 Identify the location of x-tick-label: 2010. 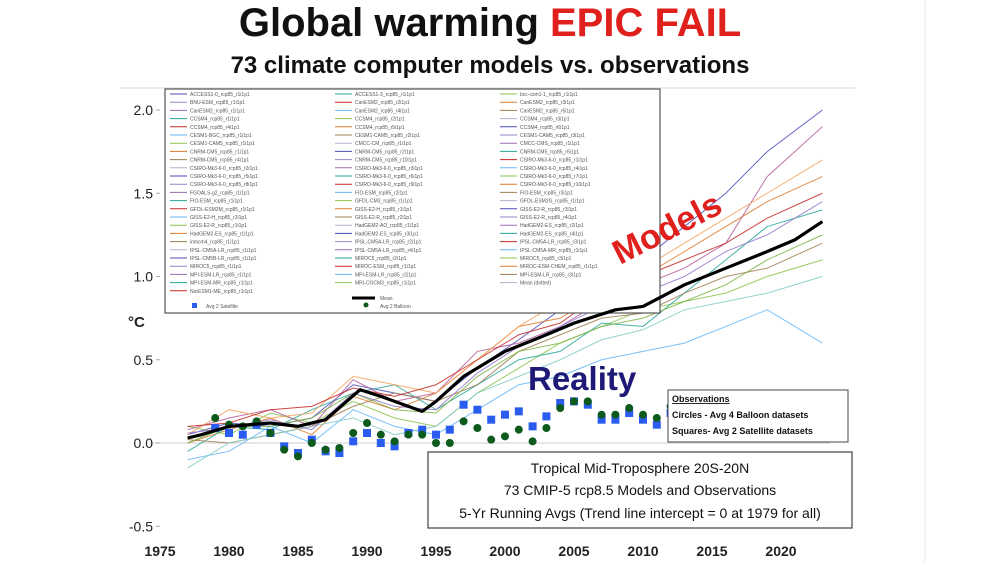
(642, 551).